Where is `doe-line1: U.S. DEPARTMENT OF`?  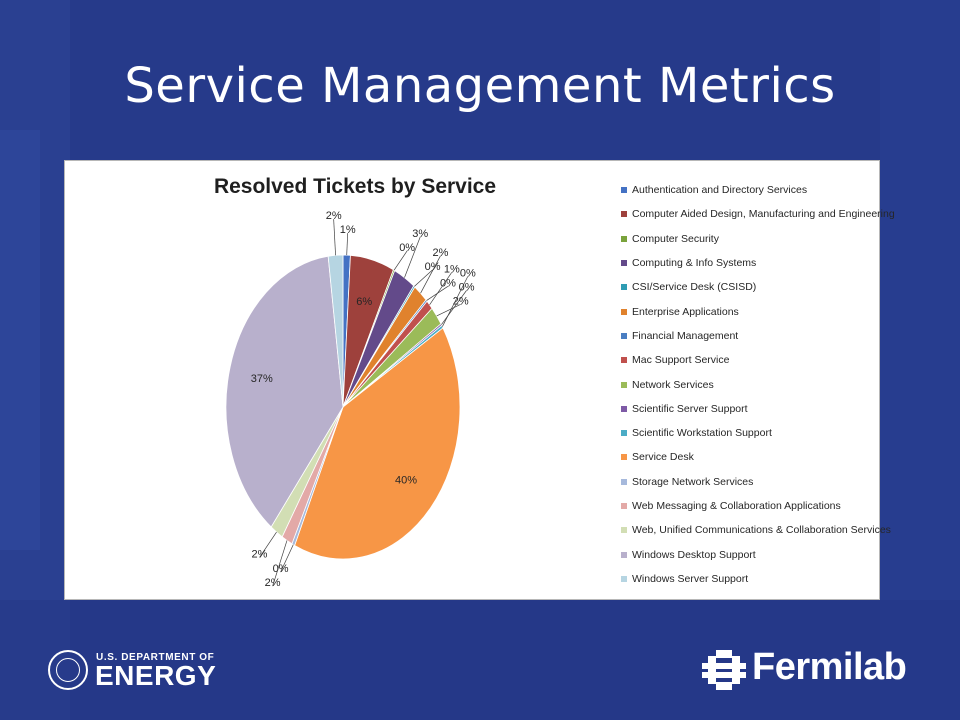
doe-line1: U.S. DEPARTMENT OF is located at coordinates (155, 657).